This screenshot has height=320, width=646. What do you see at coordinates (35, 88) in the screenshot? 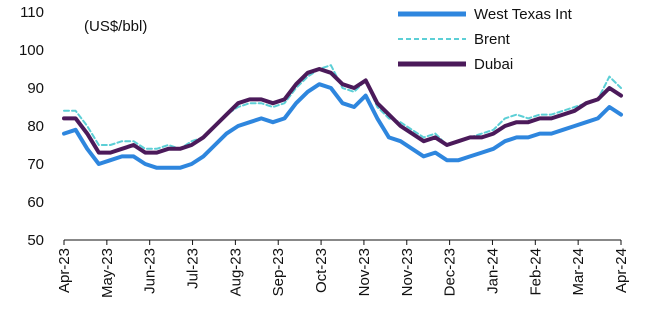
I see `y-tick-label: 90` at bounding box center [35, 88].